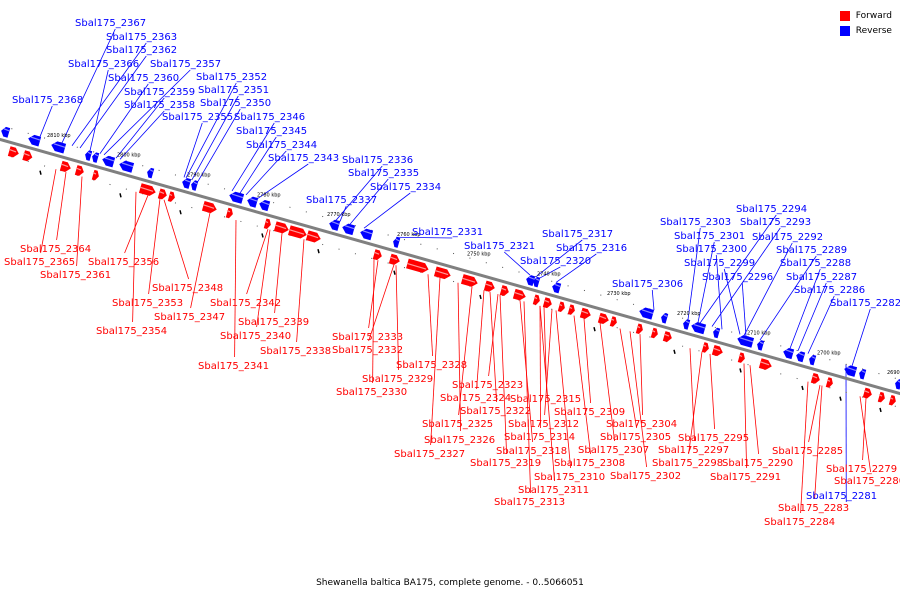 This screenshot has width=900, height=600. What do you see at coordinates (687, 463) in the screenshot?
I see `forward-gene-label: Sbal175_2298` at bounding box center [687, 463].